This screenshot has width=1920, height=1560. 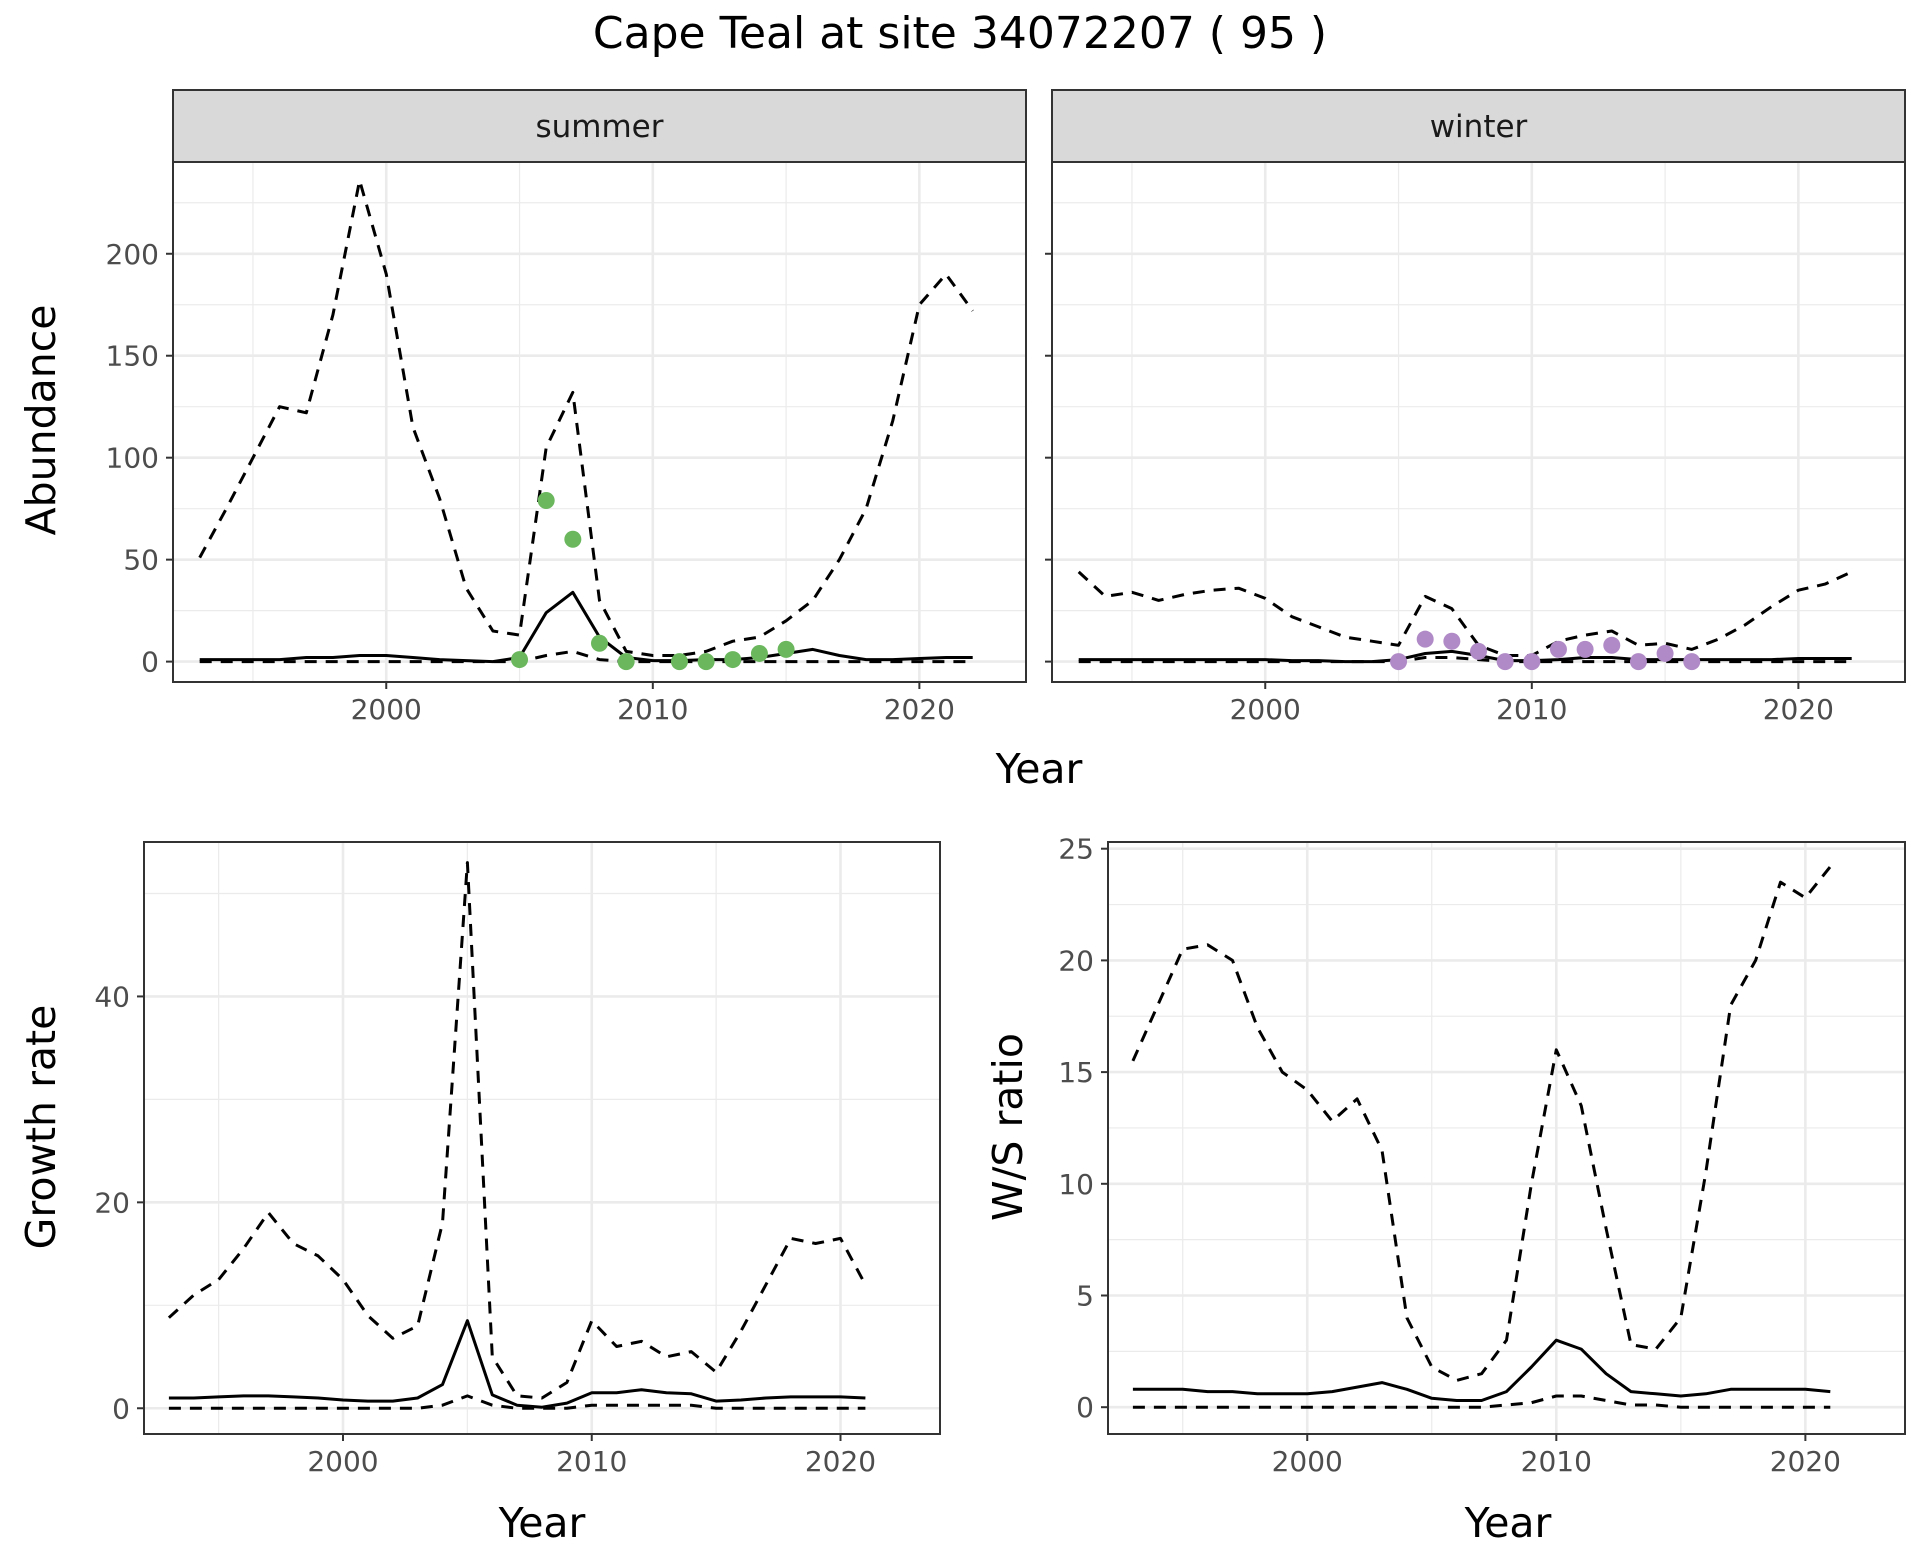 I want to click on ws-ratio-y-tick-label: 5, so click(x=1085, y=1295).